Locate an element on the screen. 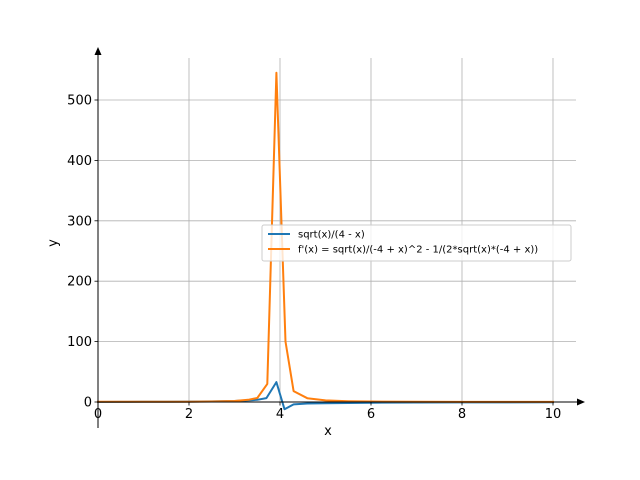 This screenshot has height=480, width=640. y-axis-arrow-icon is located at coordinates (98, 51).